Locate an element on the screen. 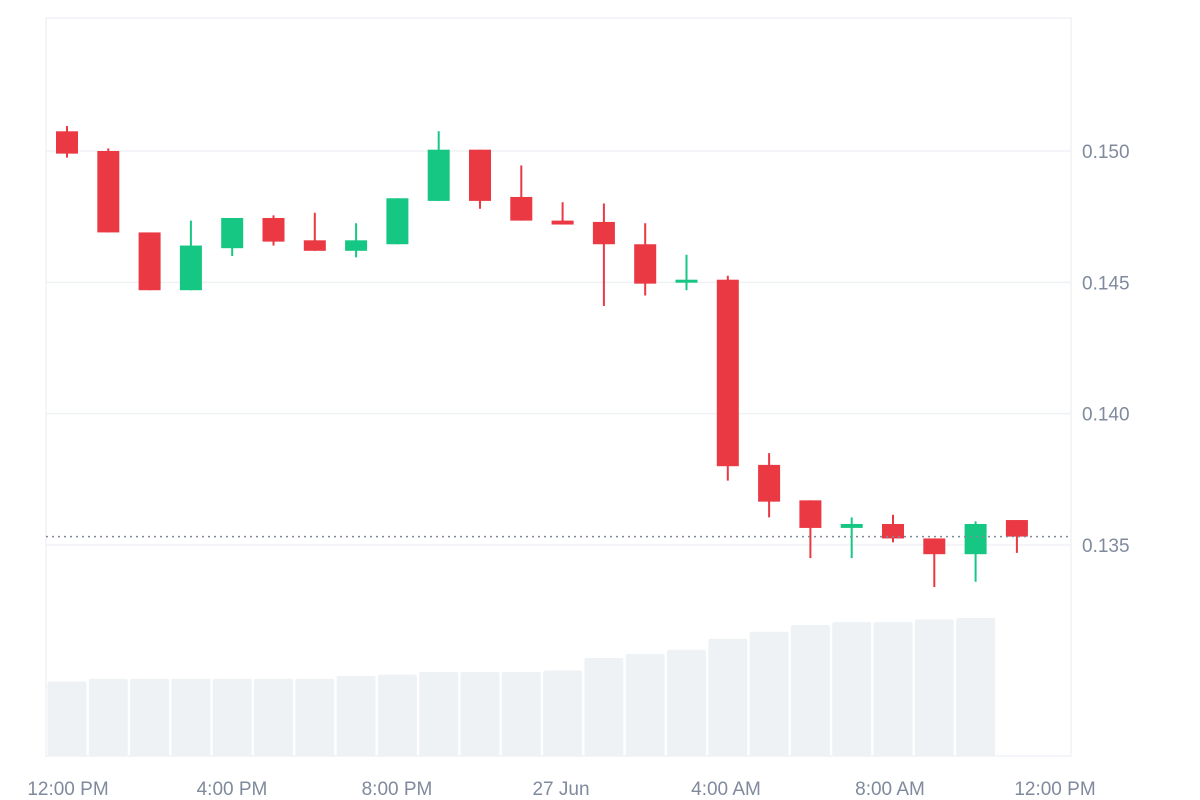 The image size is (1200, 800). x-tick-label: 27 Jun is located at coordinates (560, 789).